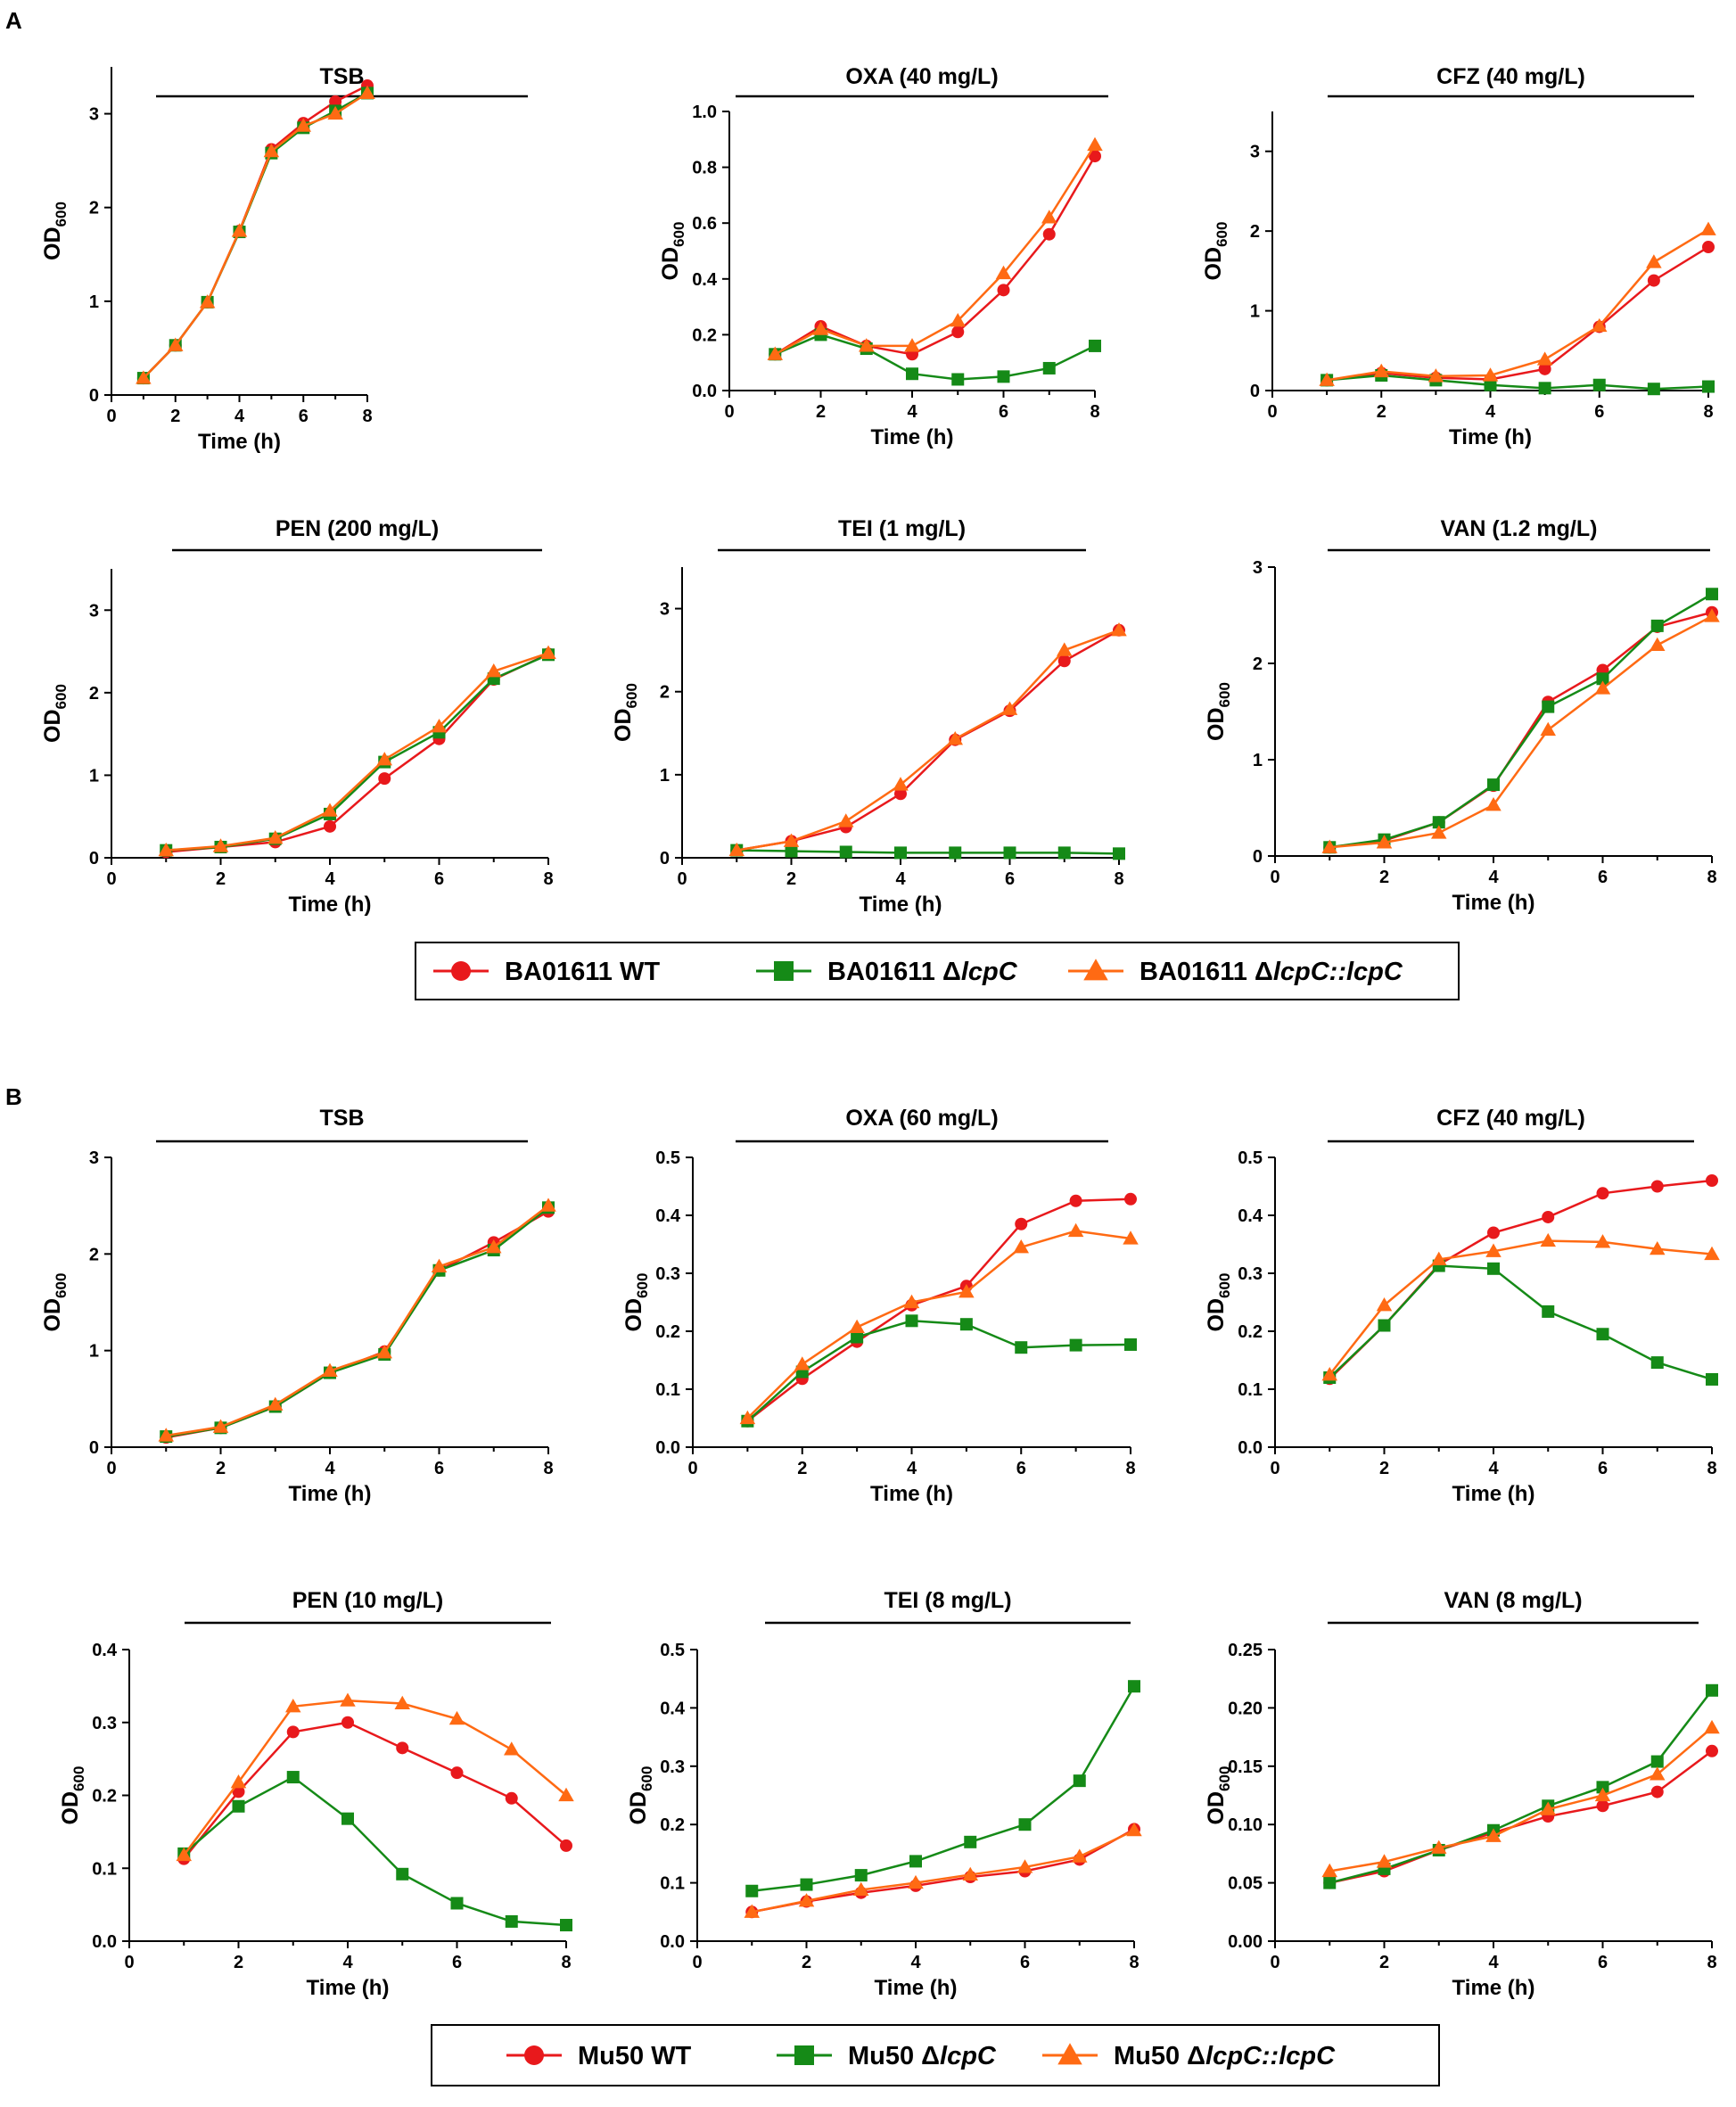 Image resolution: width=1736 pixels, height=2107 pixels. I want to click on chart-2: CFZ (40 mg/L) 0 2 4 6 8 0 1 2 3 Time (h) OD600, so click(1459, 256).